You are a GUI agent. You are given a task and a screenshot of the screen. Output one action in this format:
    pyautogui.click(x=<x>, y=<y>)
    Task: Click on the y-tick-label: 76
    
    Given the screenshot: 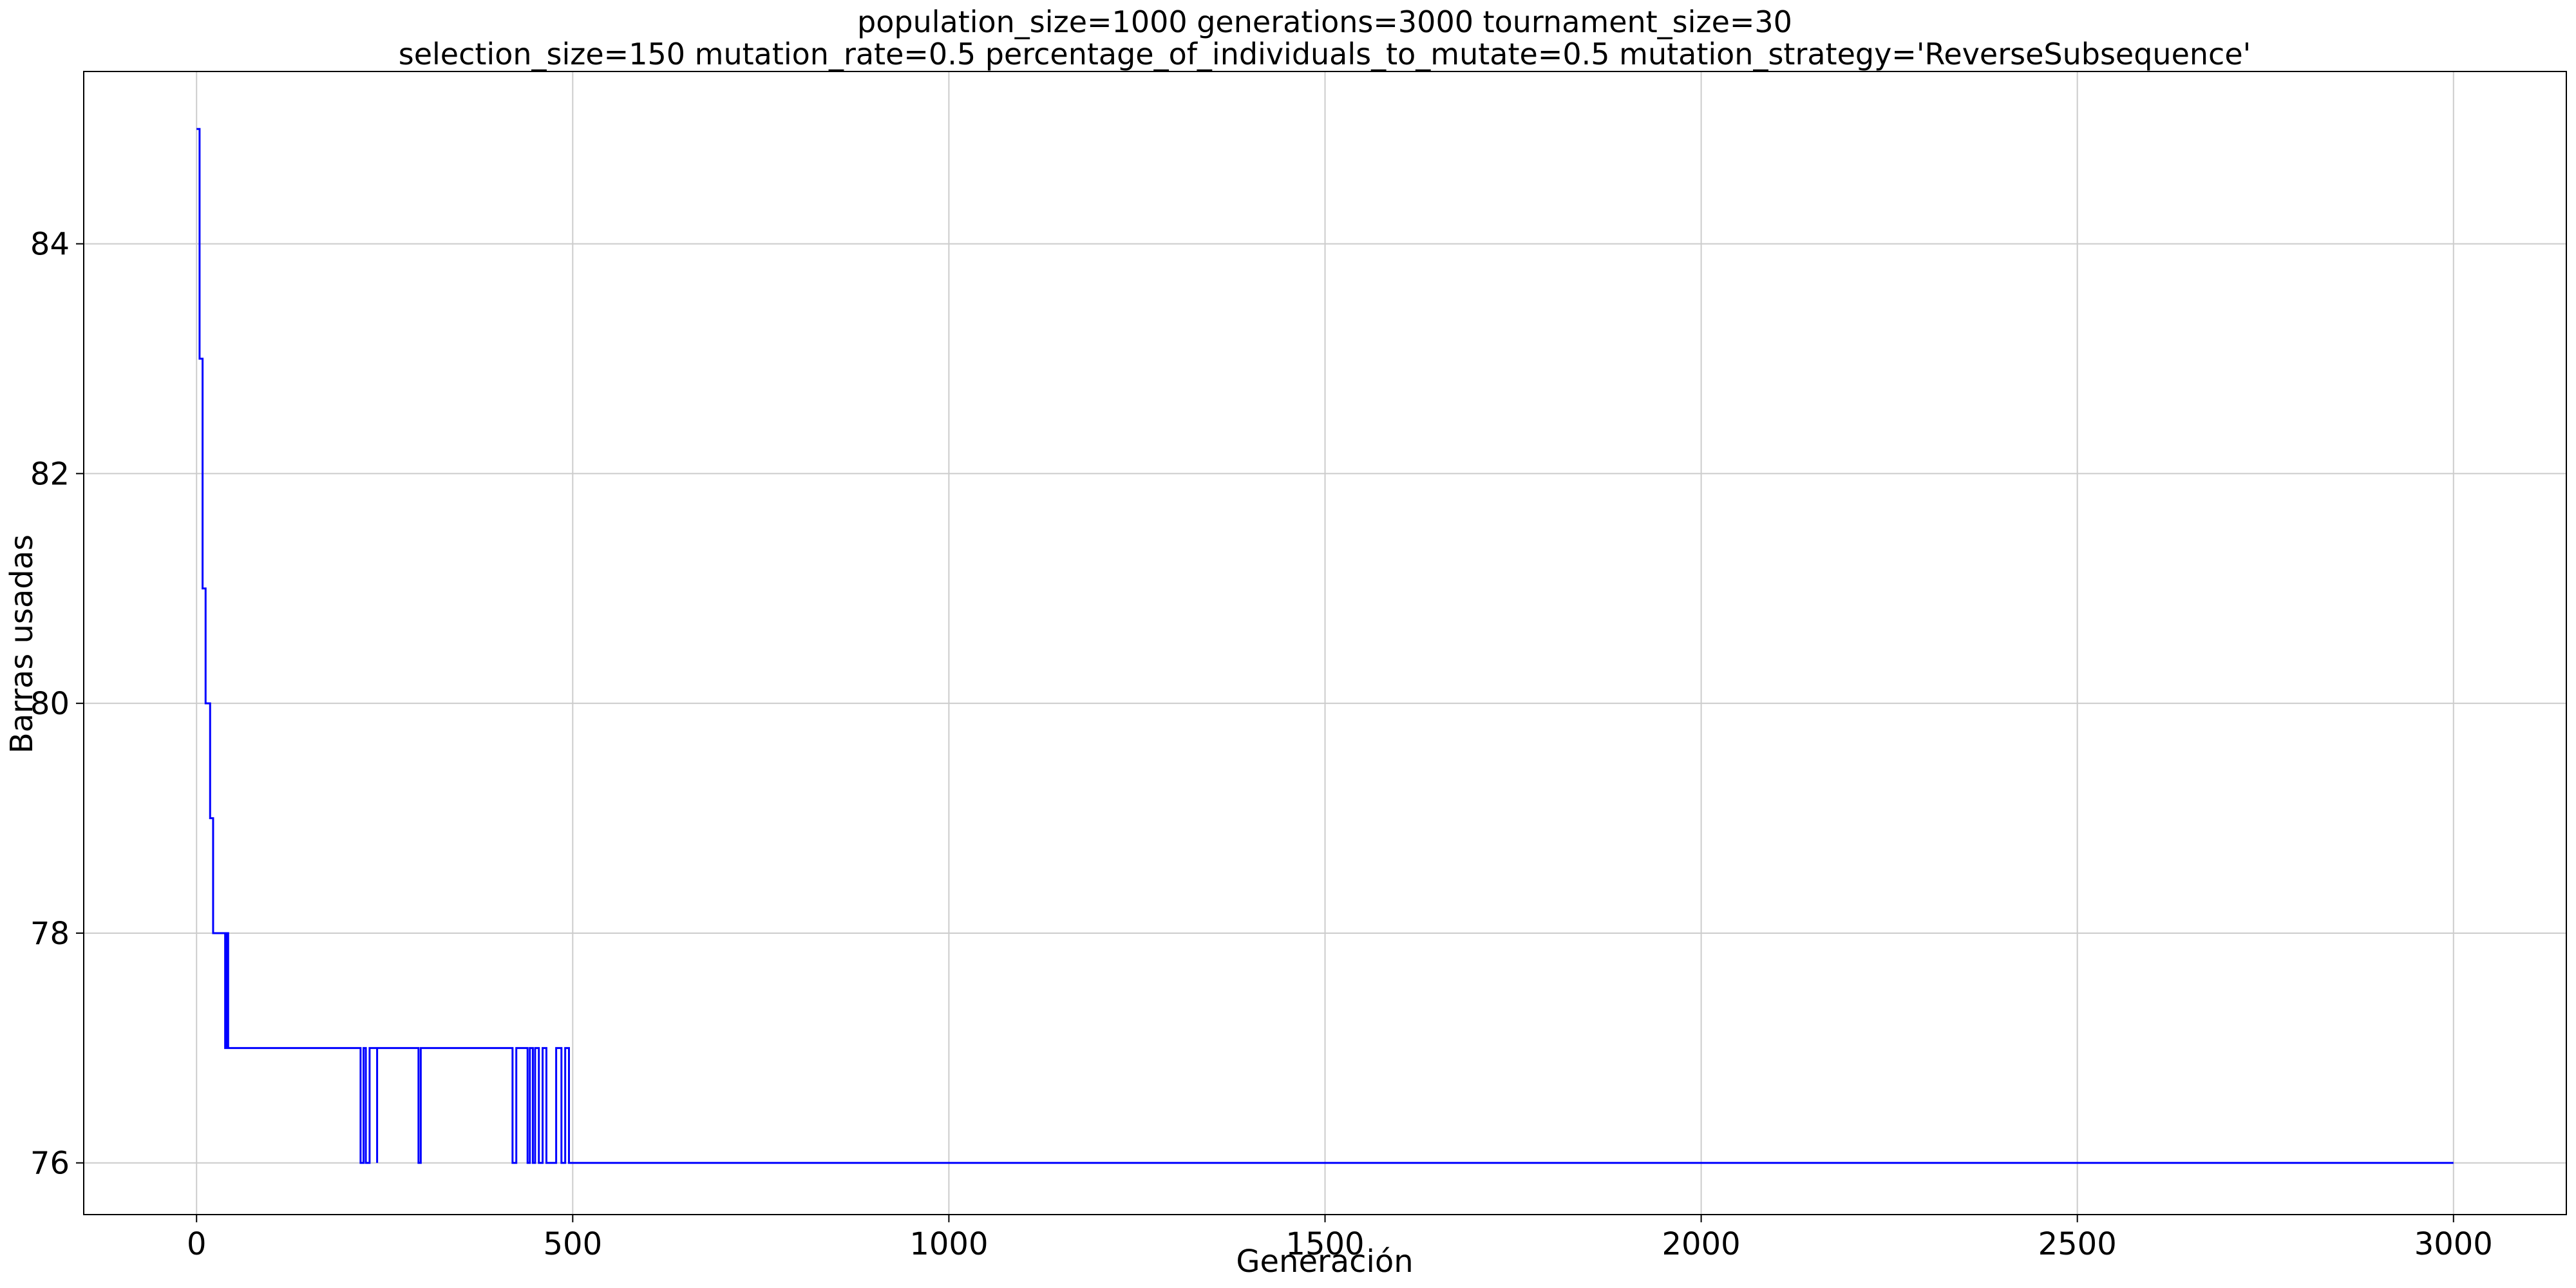 What is the action you would take?
    pyautogui.click(x=50, y=1164)
    